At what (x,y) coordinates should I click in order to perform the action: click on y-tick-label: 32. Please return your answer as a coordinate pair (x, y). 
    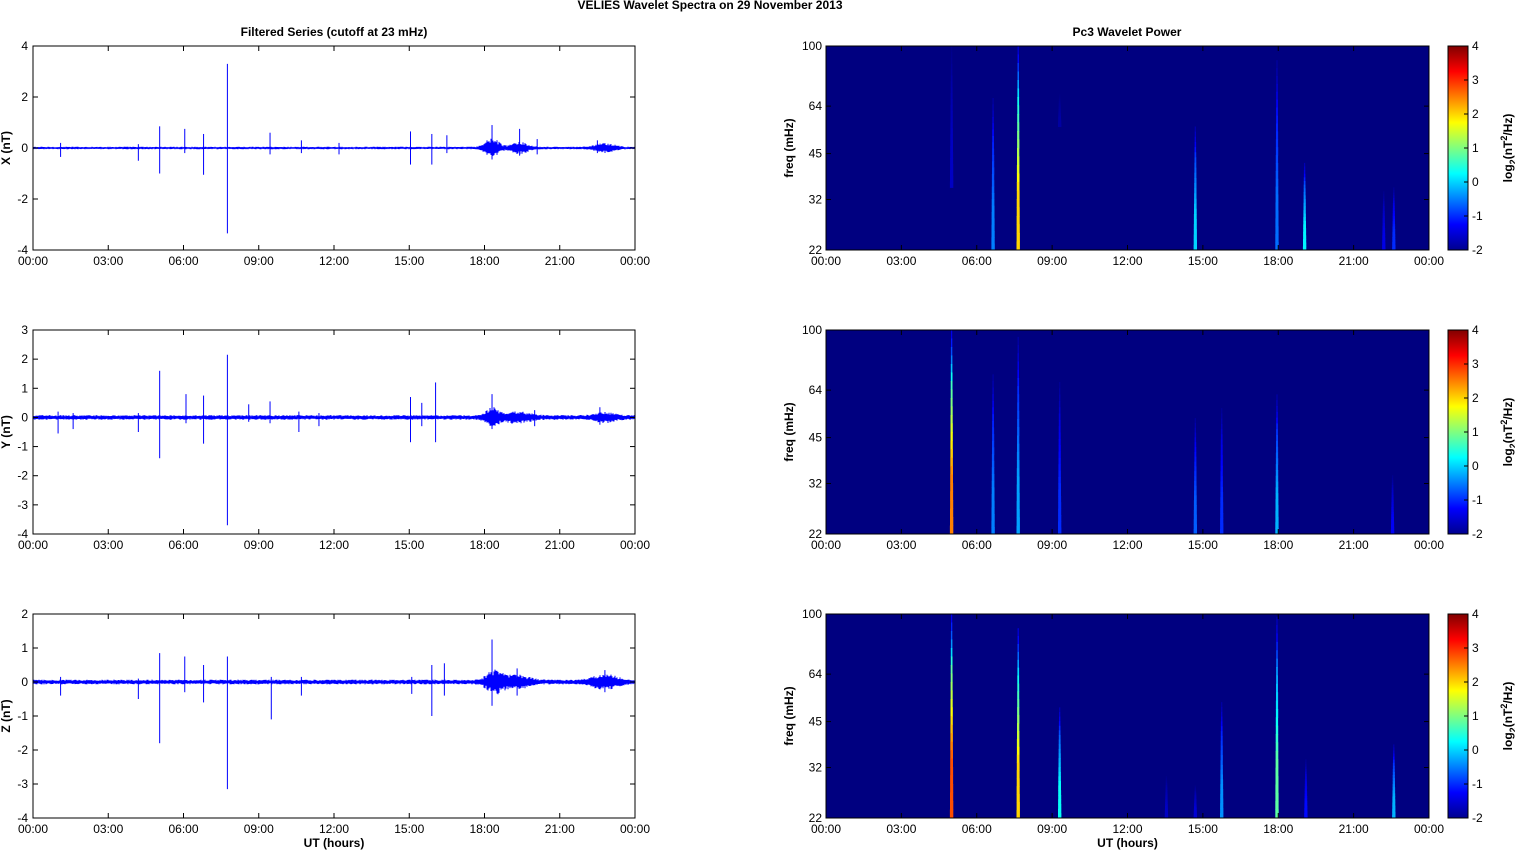
    Looking at the image, I should click on (816, 768).